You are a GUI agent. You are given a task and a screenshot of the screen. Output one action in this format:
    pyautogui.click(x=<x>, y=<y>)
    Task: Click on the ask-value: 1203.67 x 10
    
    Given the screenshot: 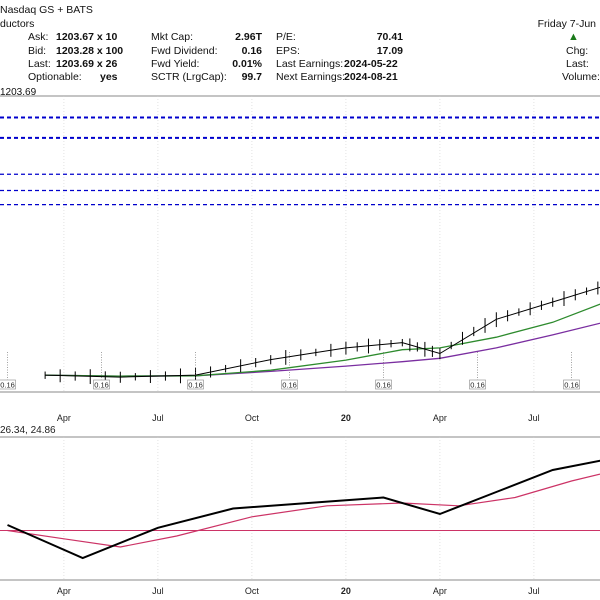 What is the action you would take?
    pyautogui.click(x=87, y=37)
    